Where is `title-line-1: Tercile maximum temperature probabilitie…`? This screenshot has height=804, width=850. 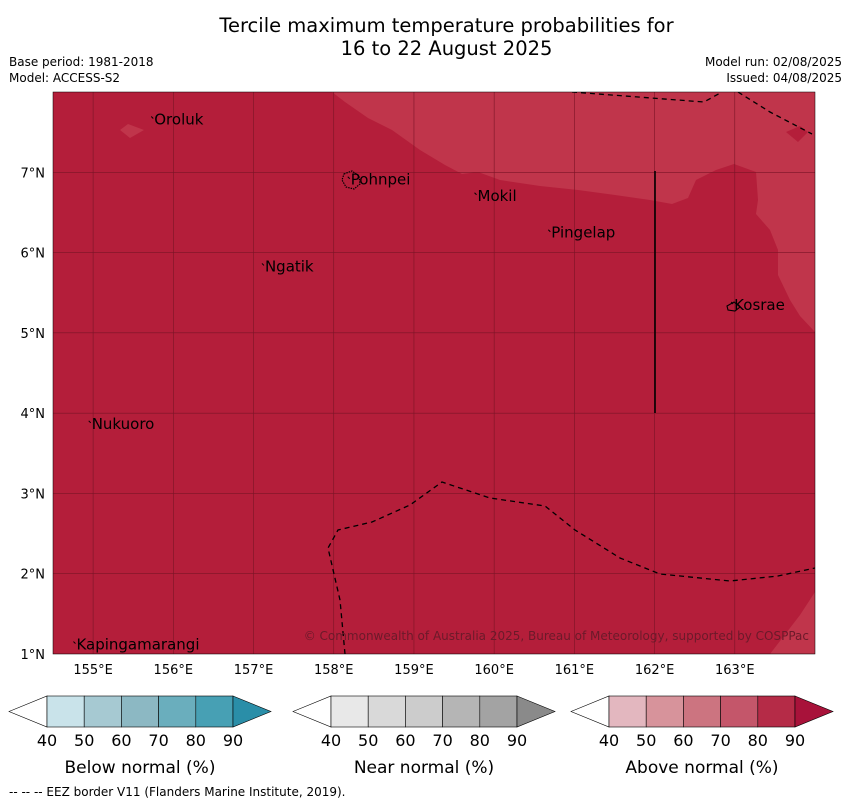 title-line-1: Tercile maximum temperature probabilitie… is located at coordinates (446, 25).